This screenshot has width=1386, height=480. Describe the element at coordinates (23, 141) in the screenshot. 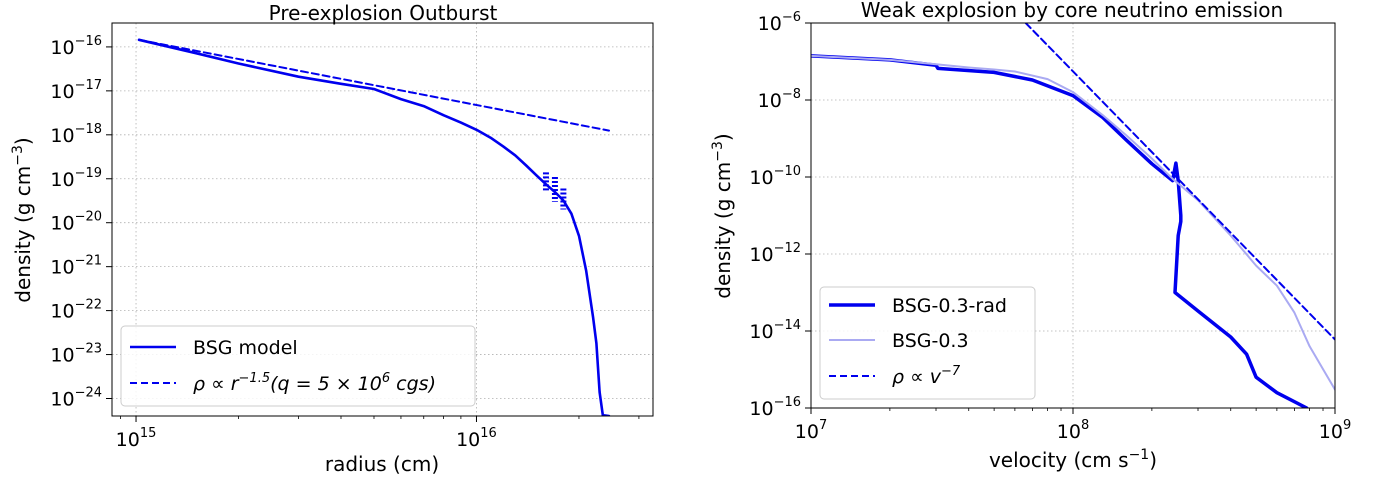

I see `chart1-y-axis-label-end: )` at that location.